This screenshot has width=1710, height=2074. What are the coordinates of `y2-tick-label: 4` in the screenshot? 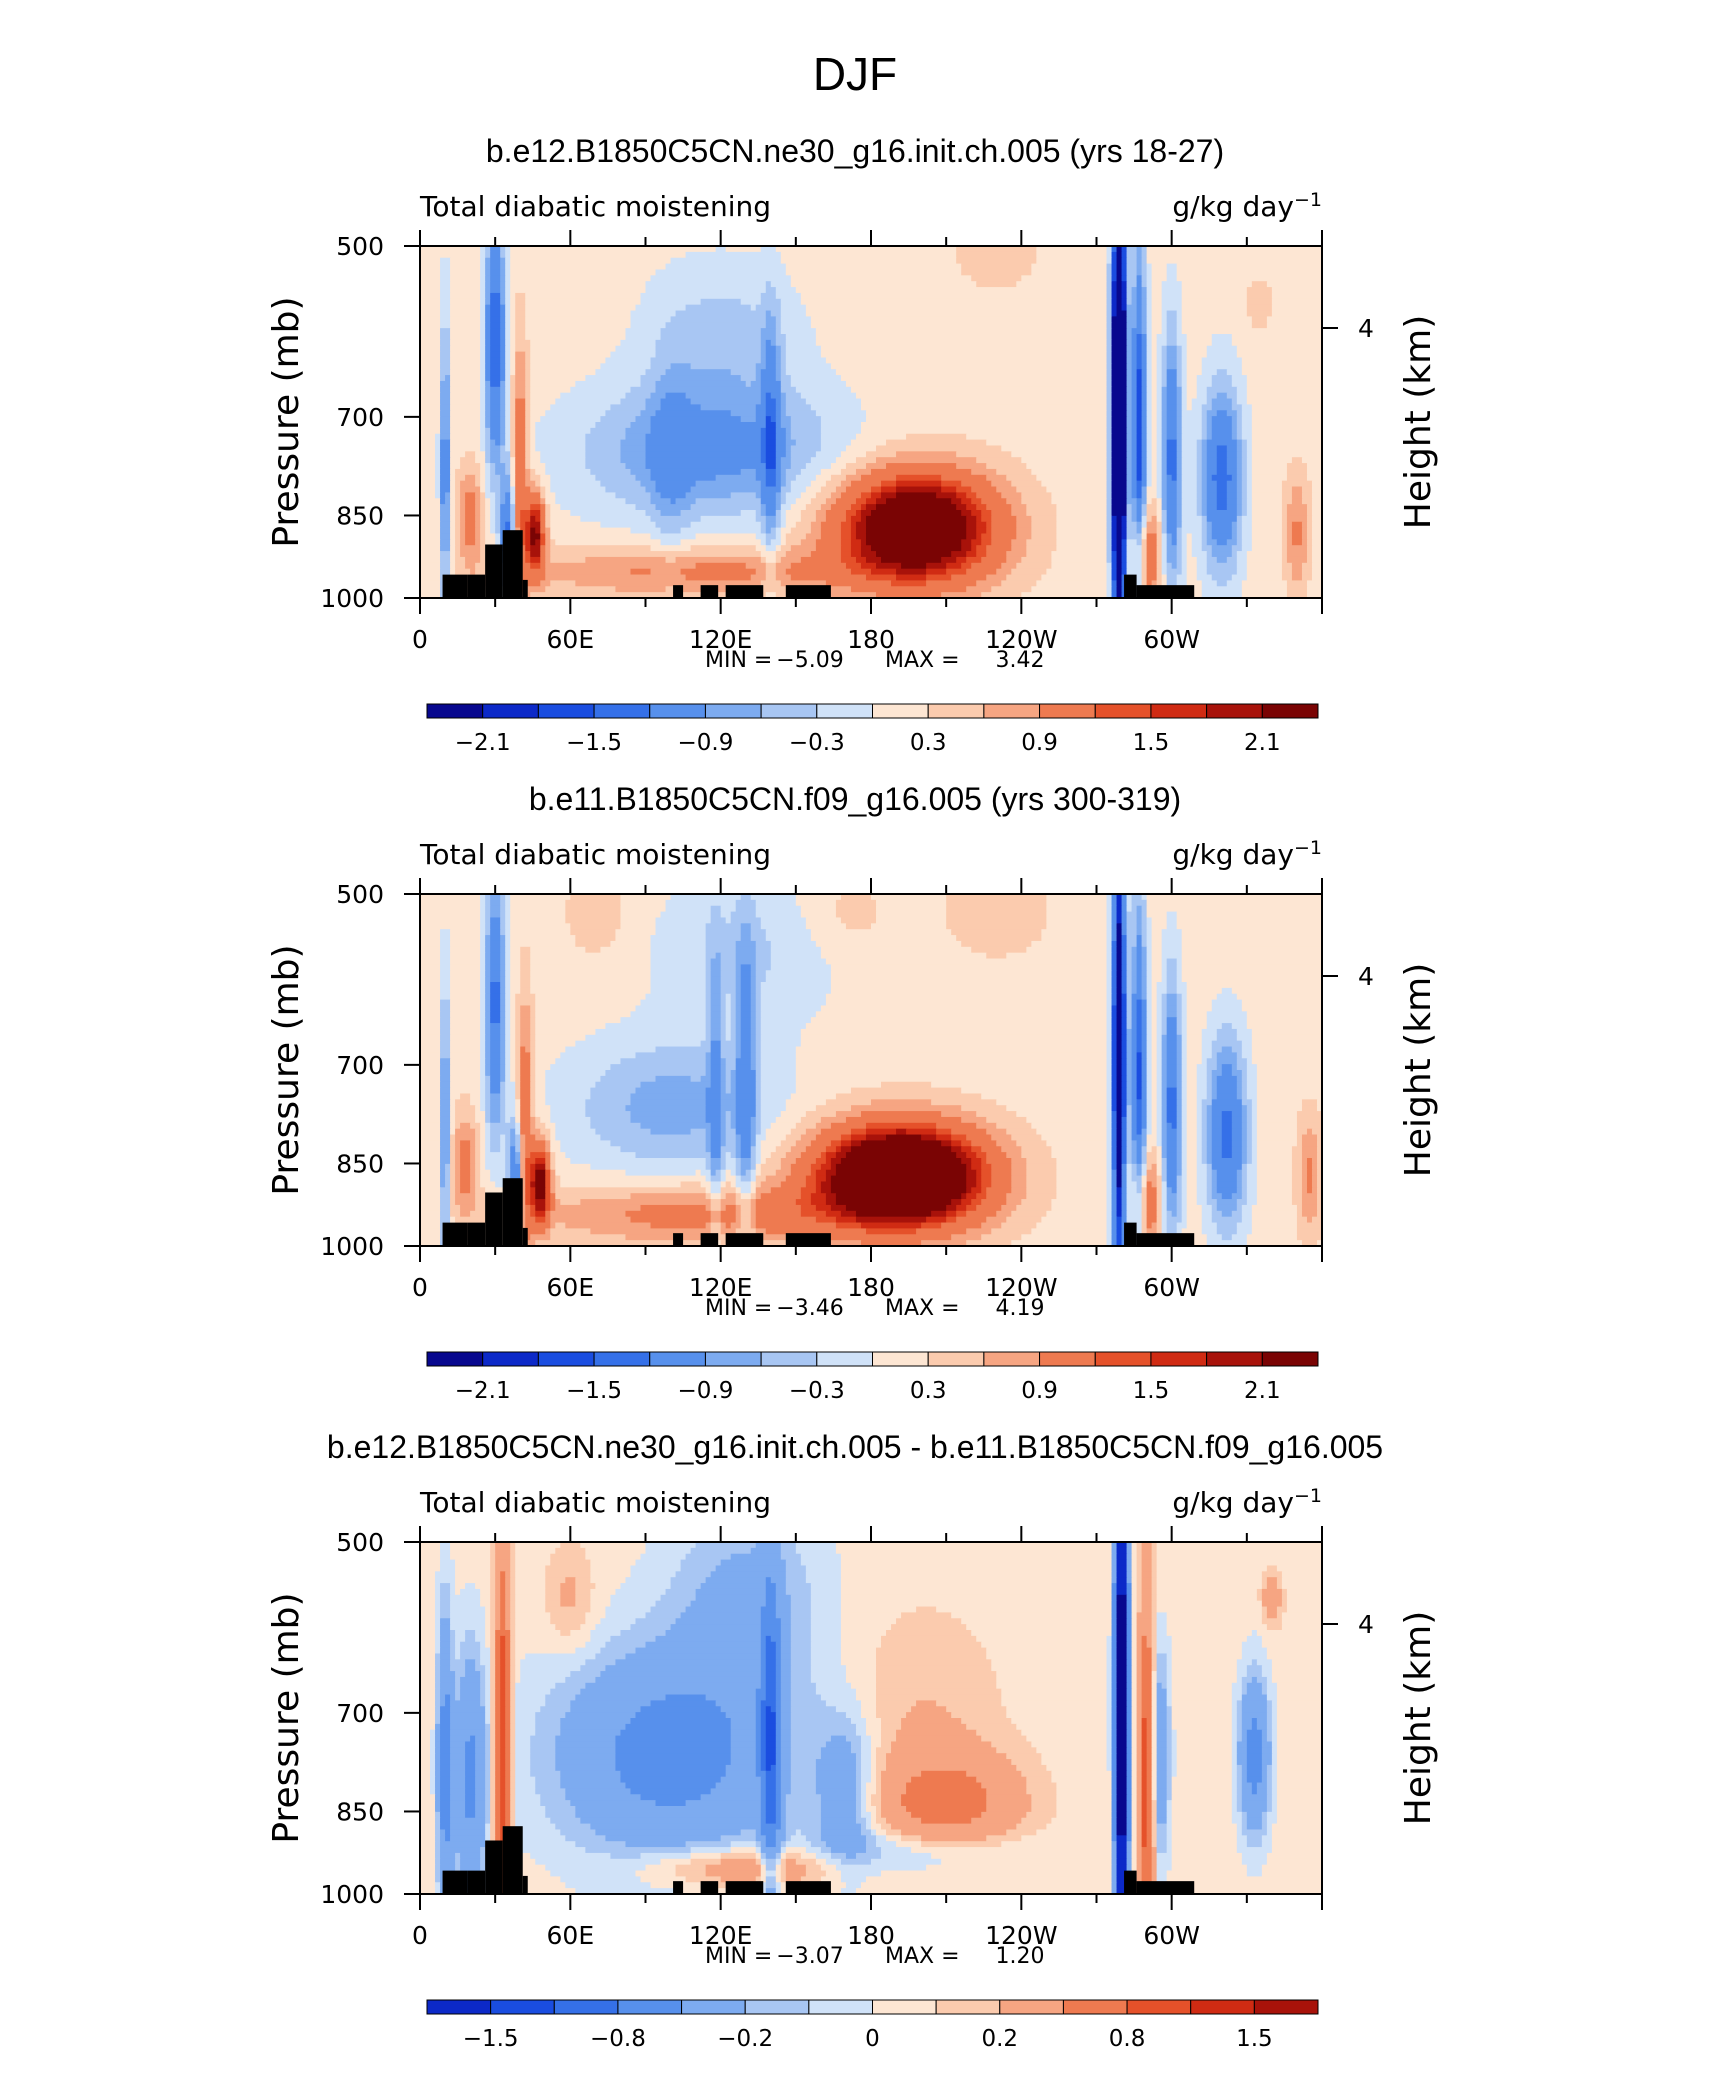 It's located at (1366, 328).